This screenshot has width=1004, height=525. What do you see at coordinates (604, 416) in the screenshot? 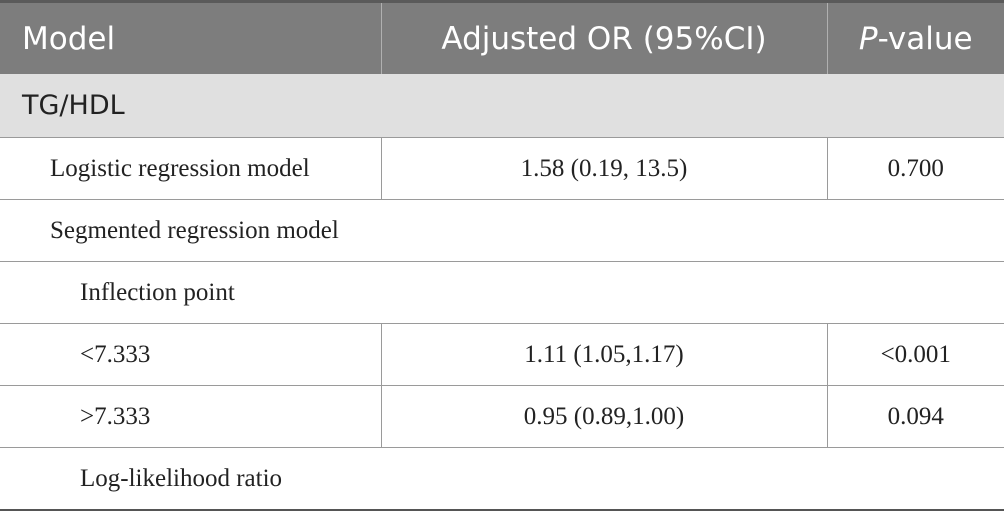
I see `row-or: 0.95 (0.89,1.00)` at bounding box center [604, 416].